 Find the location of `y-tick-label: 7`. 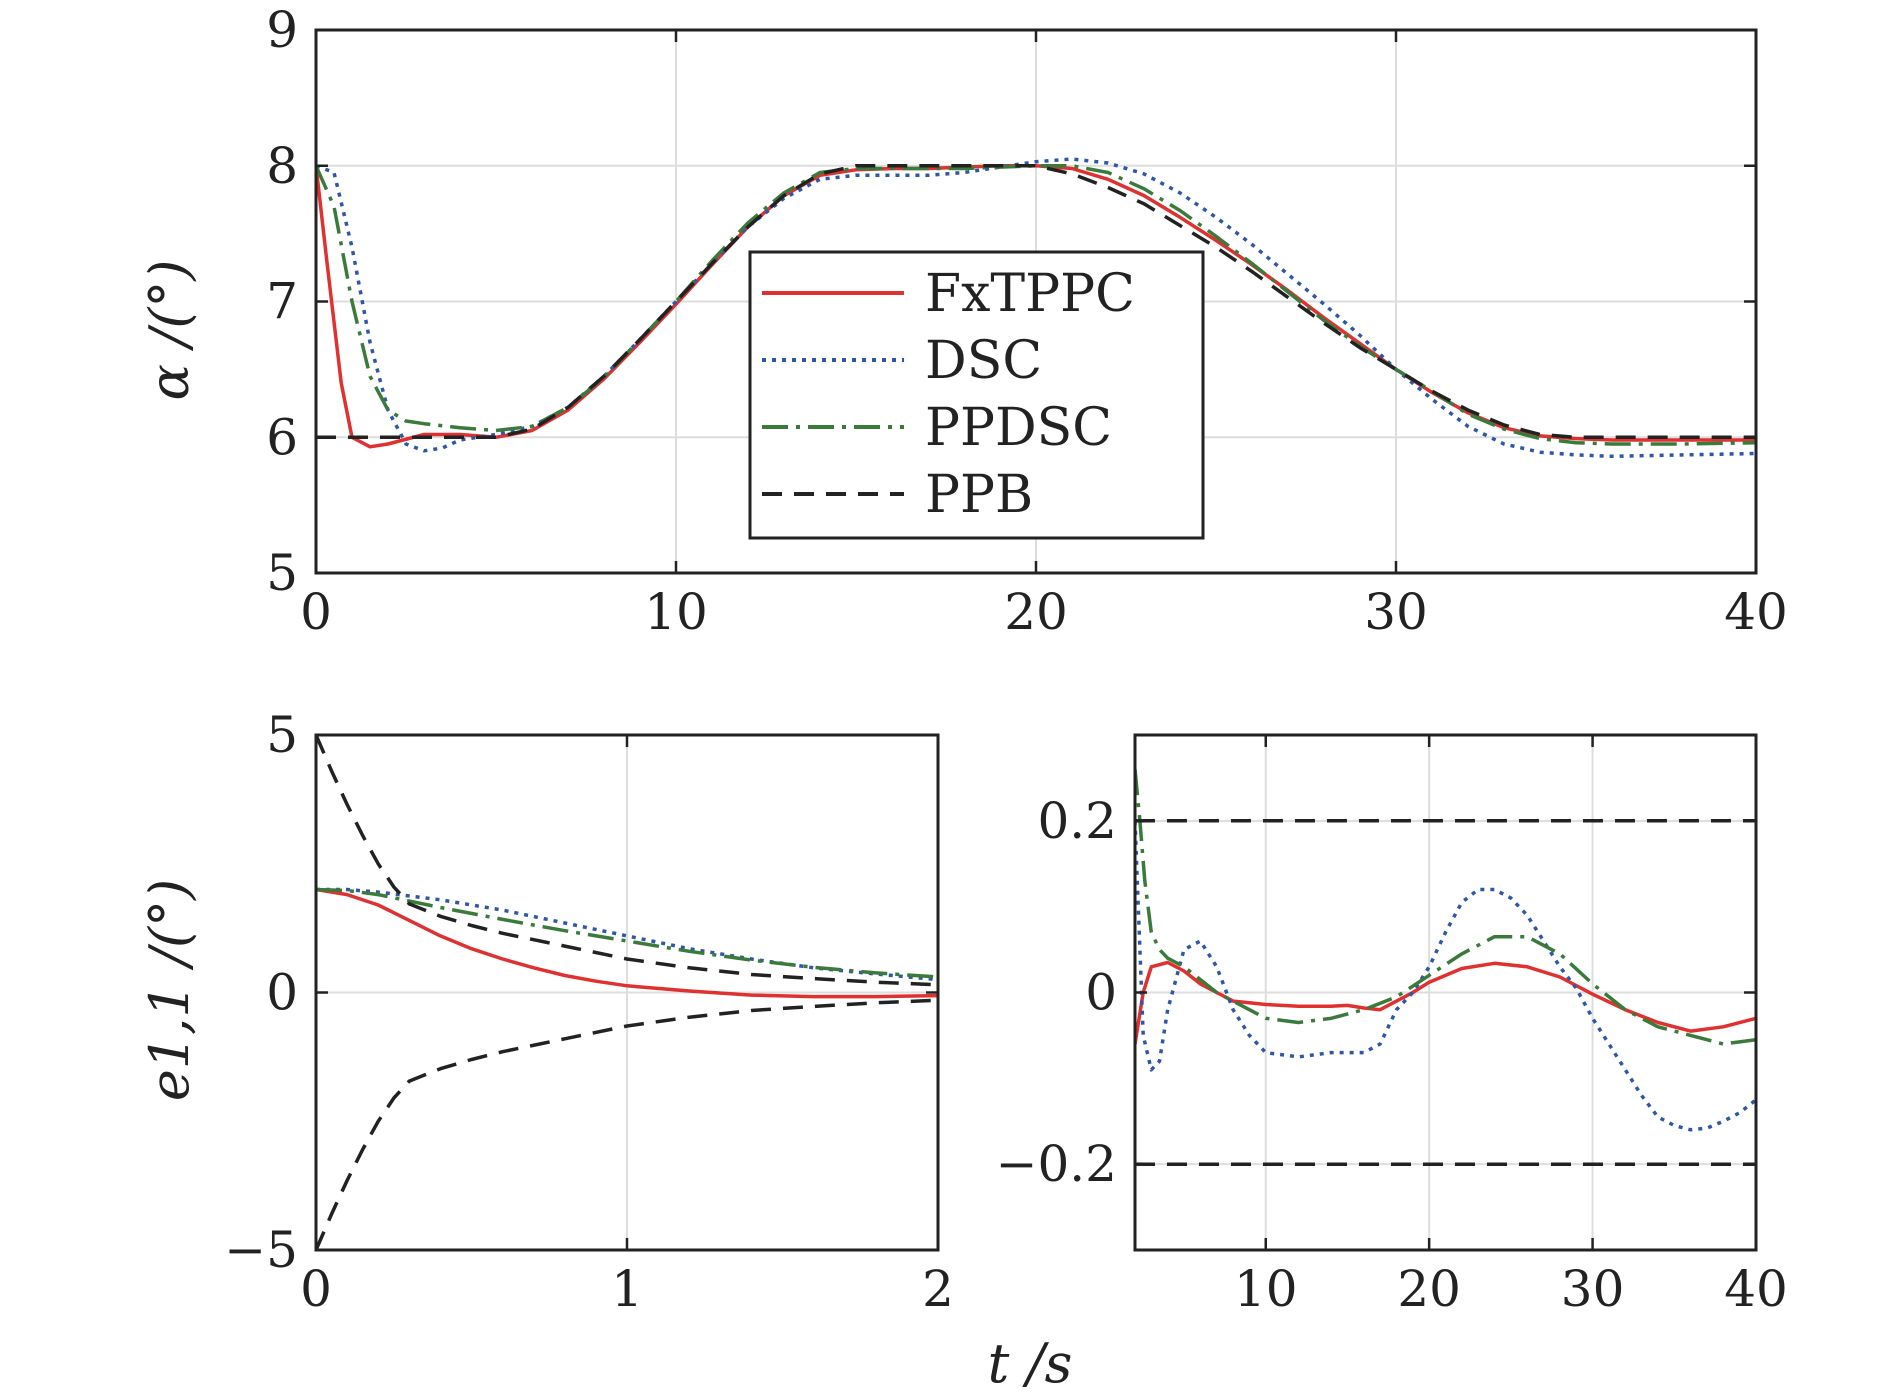

y-tick-label: 7 is located at coordinates (282, 302).